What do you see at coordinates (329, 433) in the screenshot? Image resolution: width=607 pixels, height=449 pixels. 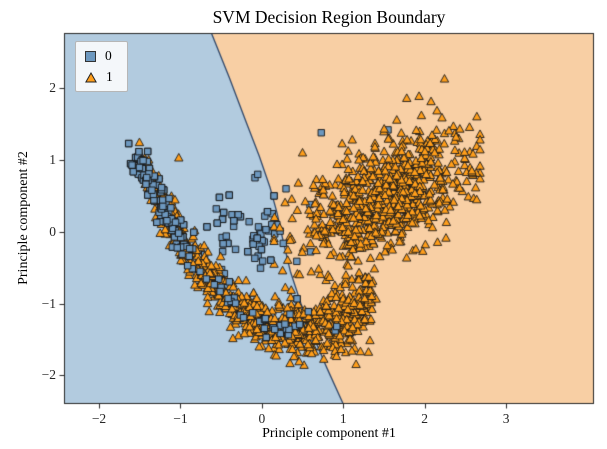 I see `x-axis-label: Principle component #1` at bounding box center [329, 433].